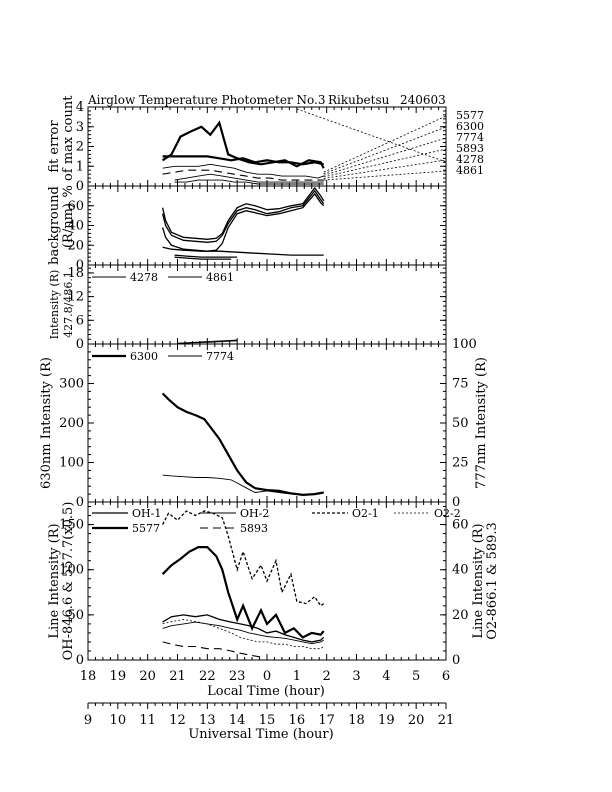  Describe the element at coordinates (118, 676) in the screenshot. I see `local-tick-label: 19` at that location.